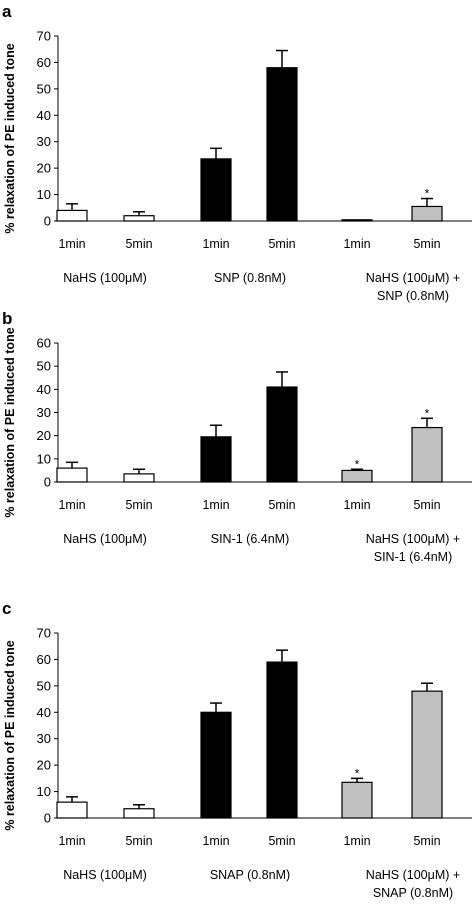 The width and height of the screenshot is (476, 908). I want to click on panel-label: b, so click(7, 318).